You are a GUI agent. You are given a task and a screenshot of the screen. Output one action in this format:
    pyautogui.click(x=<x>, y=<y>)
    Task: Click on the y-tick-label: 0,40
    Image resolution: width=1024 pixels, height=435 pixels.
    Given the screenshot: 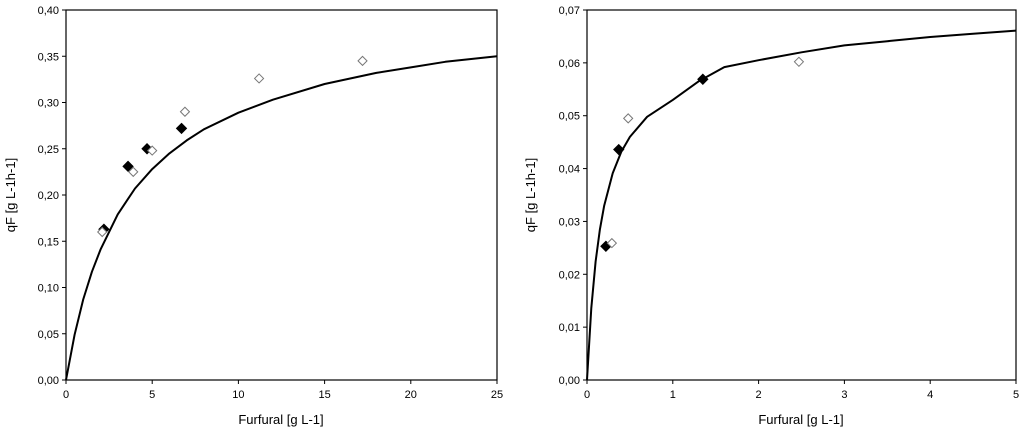 What is the action you would take?
    pyautogui.click(x=48, y=11)
    